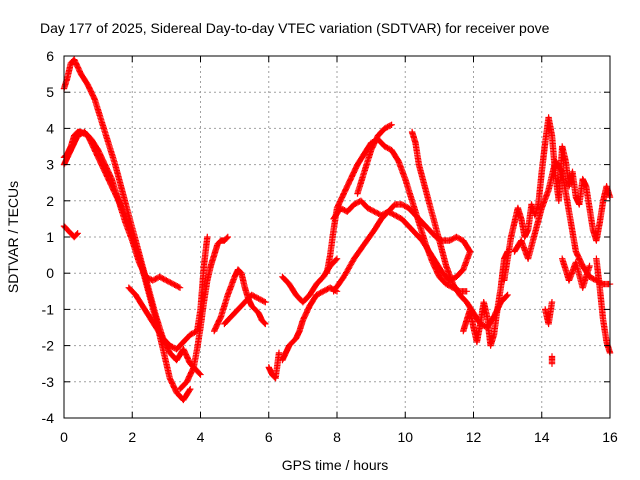 The height and width of the screenshot is (480, 640). What do you see at coordinates (474, 437) in the screenshot?
I see `x-tick-label: 12` at bounding box center [474, 437].